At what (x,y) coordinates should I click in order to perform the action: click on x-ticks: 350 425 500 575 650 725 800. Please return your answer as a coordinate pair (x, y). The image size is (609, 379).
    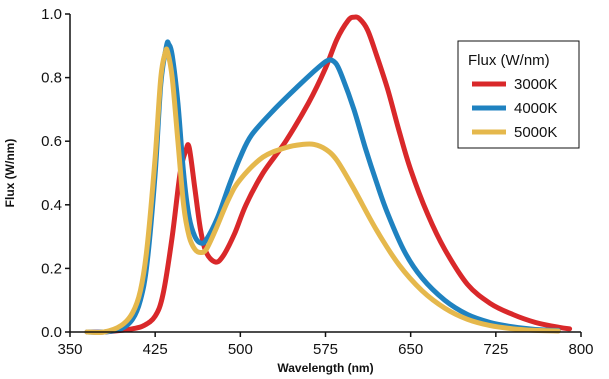
    Looking at the image, I should click on (325, 345).